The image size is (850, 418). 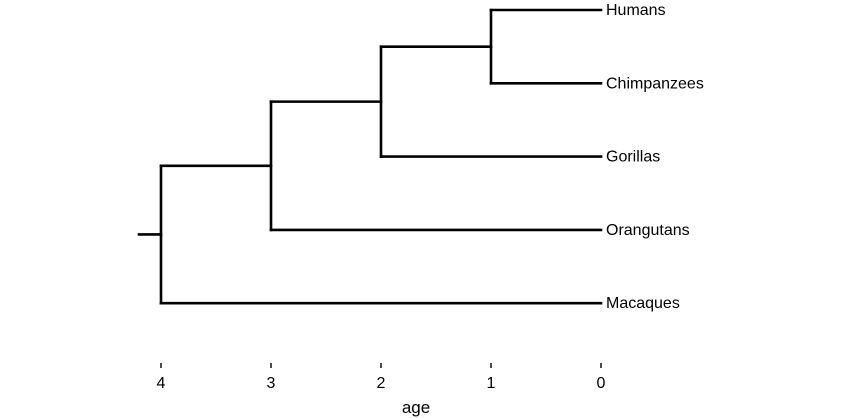 What do you see at coordinates (381, 383) in the screenshot?
I see `axis-tick-label-2: 2` at bounding box center [381, 383].